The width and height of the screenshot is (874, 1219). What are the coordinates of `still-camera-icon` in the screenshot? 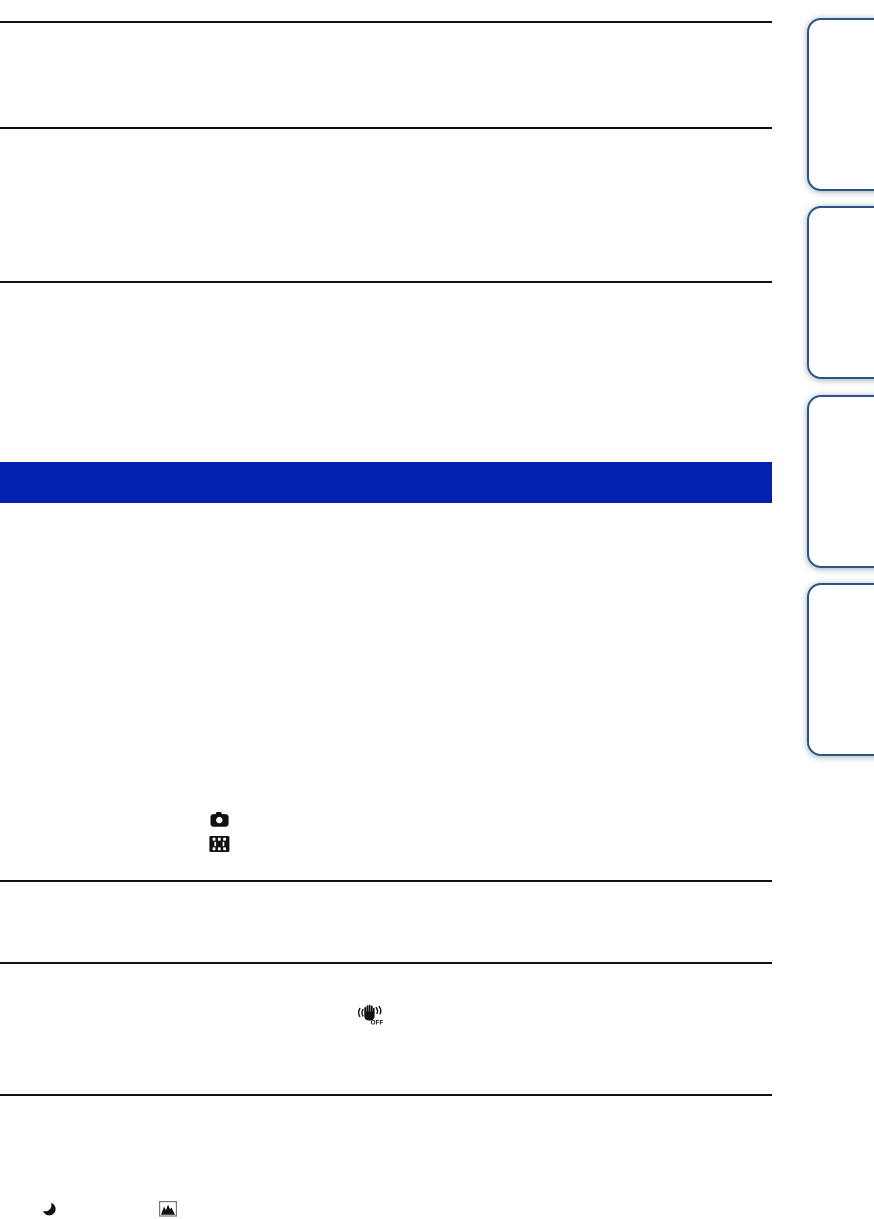 It's located at (219, 819).